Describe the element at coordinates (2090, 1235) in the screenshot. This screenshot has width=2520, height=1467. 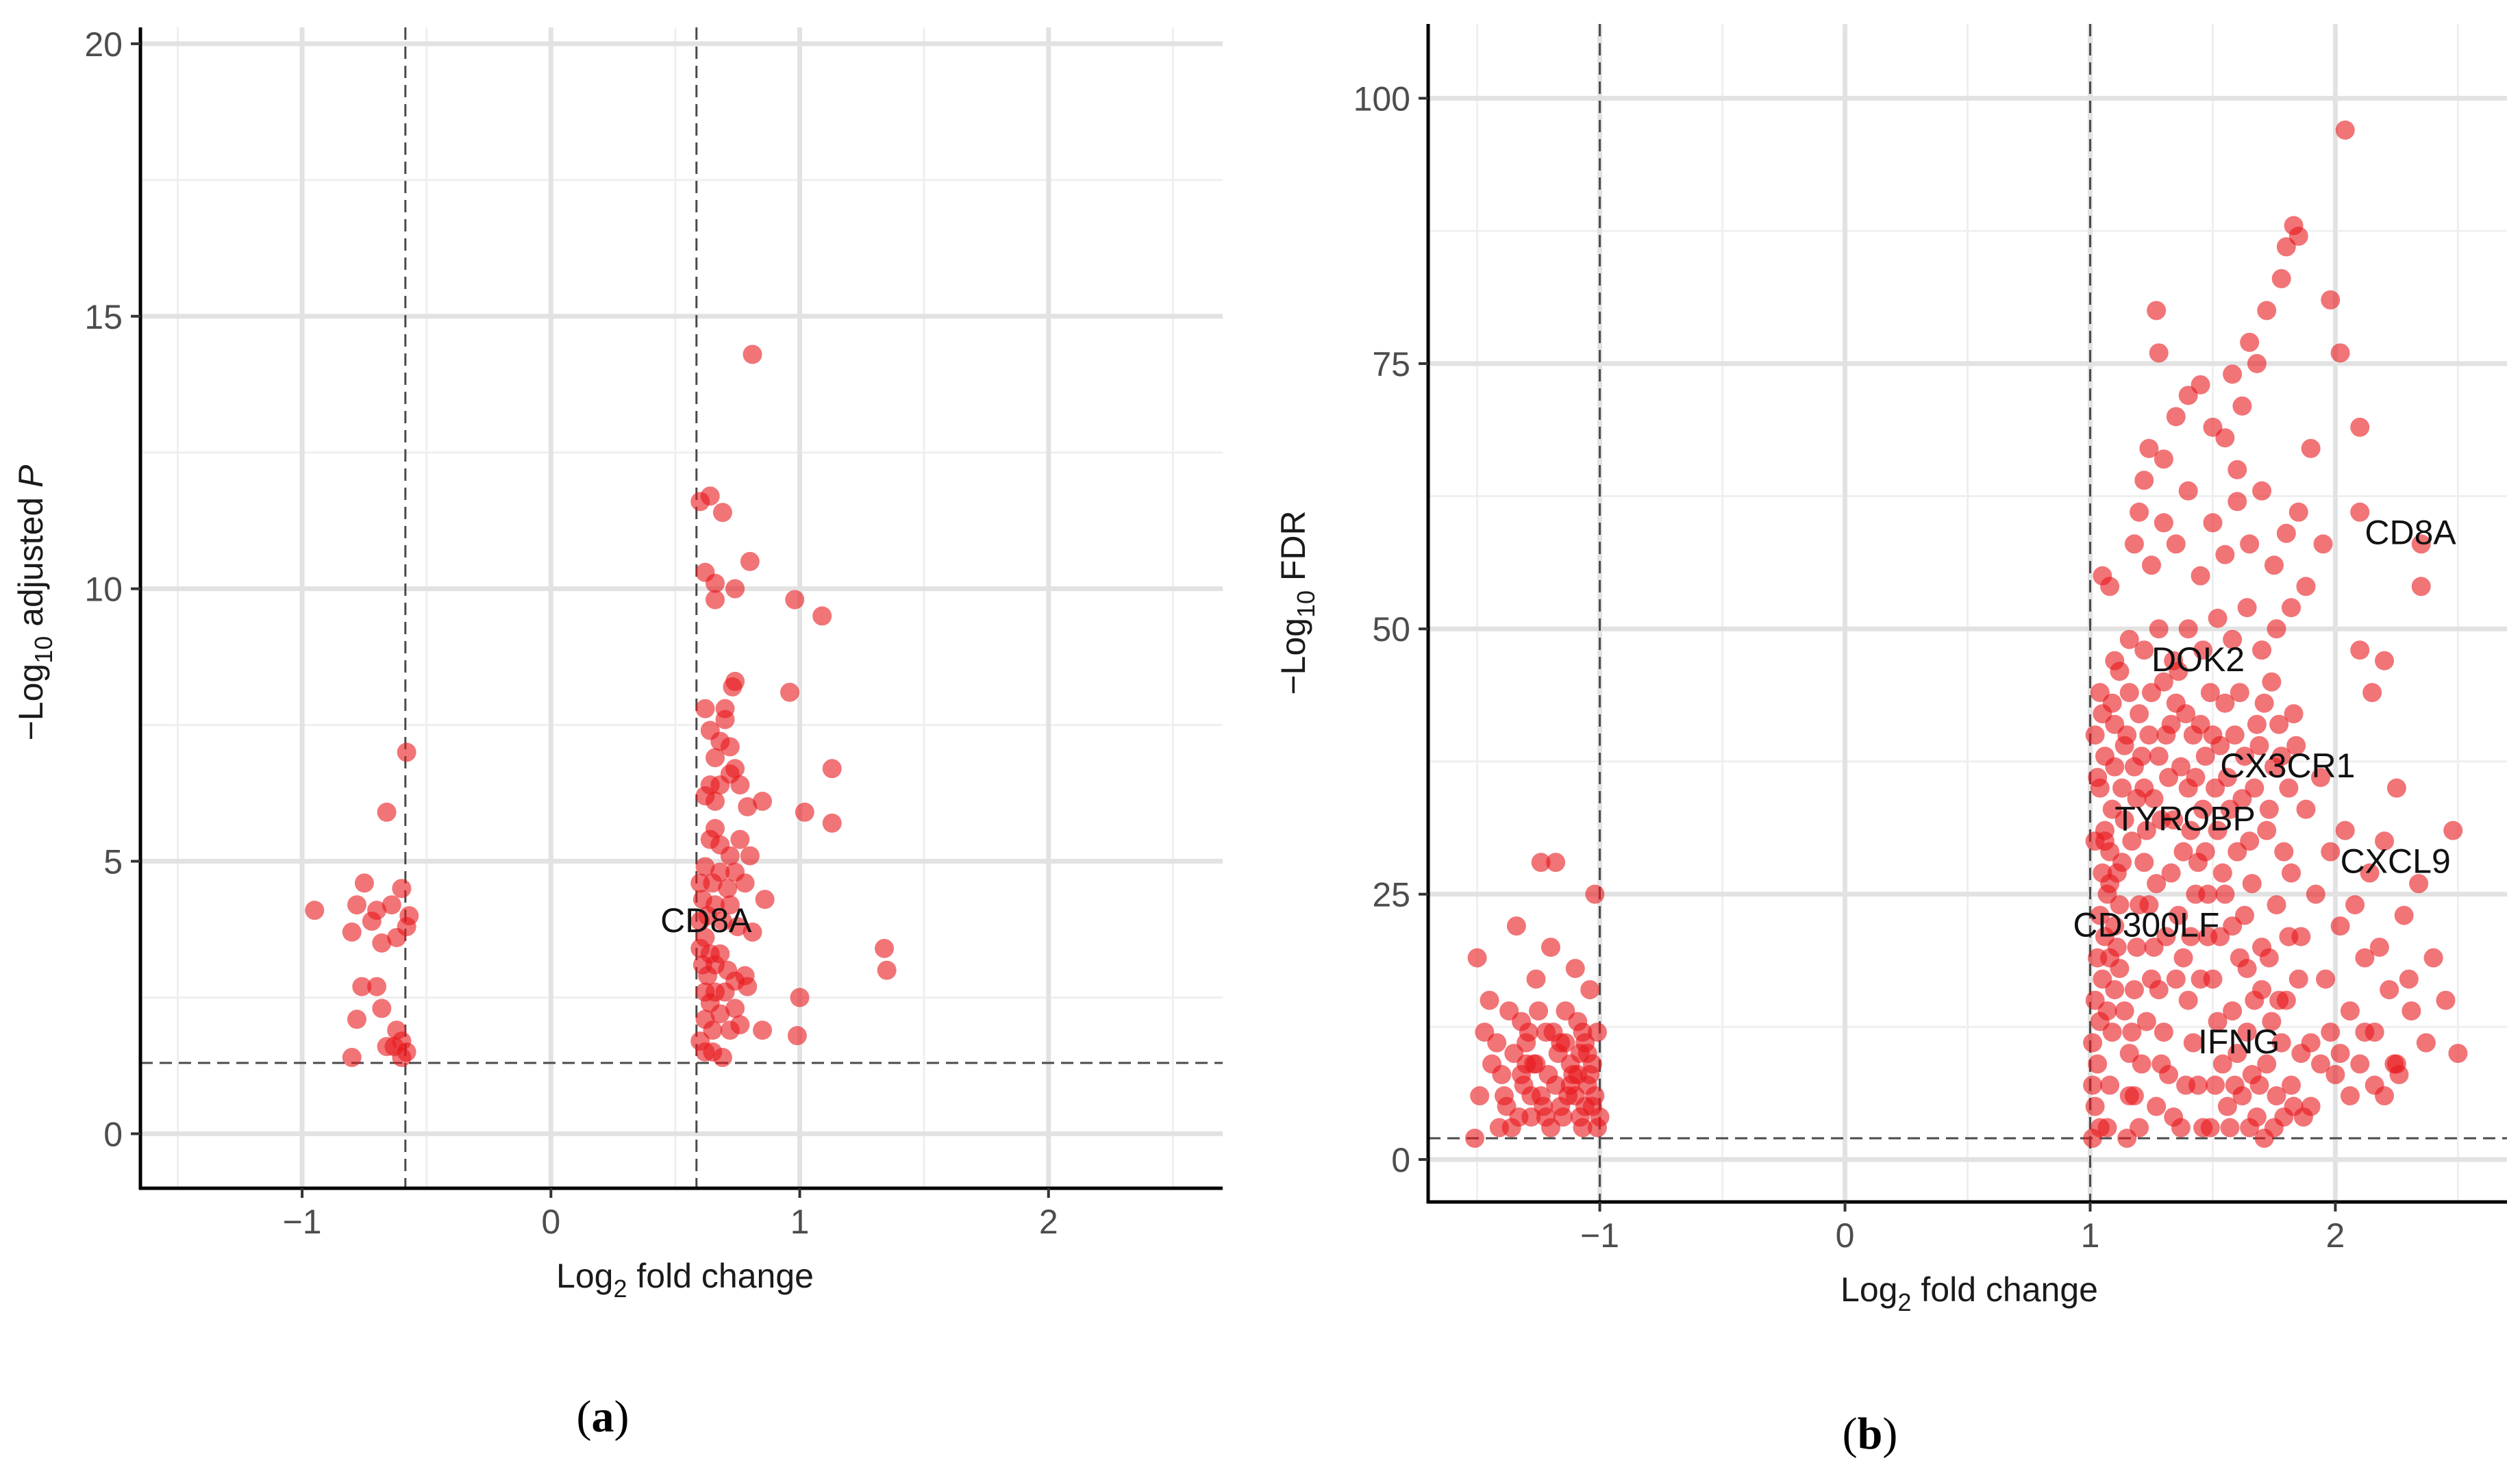
I see `panel-b-x-tick-label: 1` at that location.